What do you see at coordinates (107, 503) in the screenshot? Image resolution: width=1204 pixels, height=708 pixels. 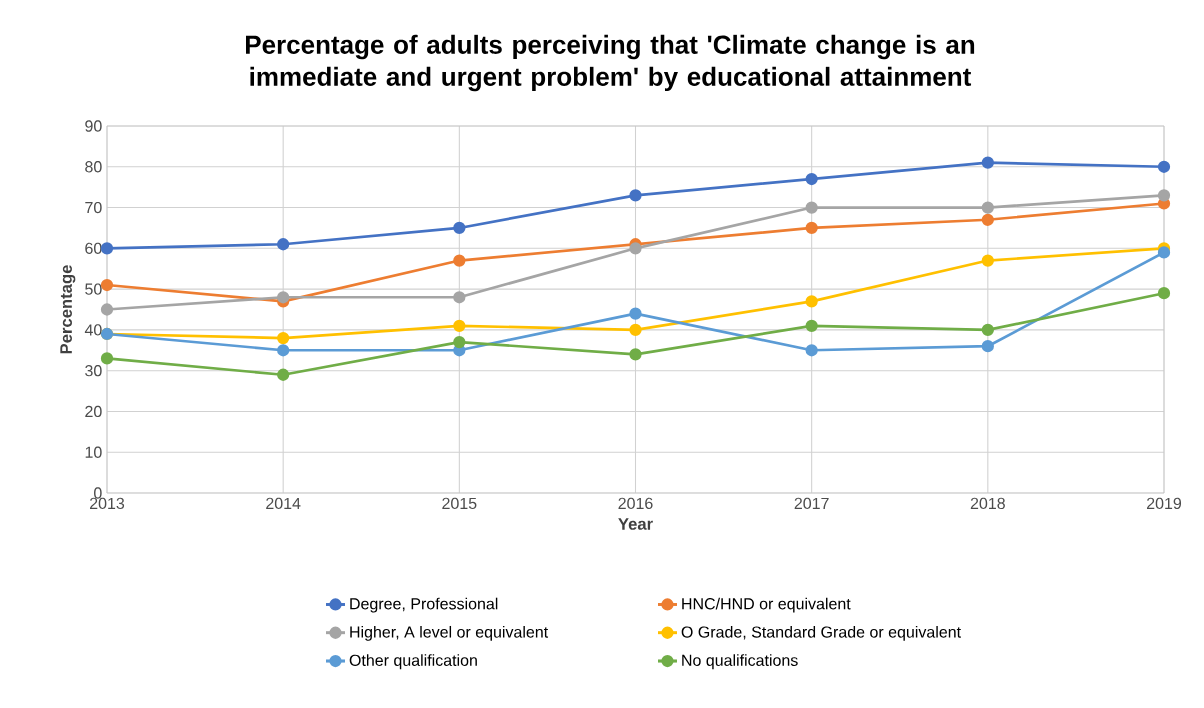 I see `x-tick-label: 2013` at bounding box center [107, 503].